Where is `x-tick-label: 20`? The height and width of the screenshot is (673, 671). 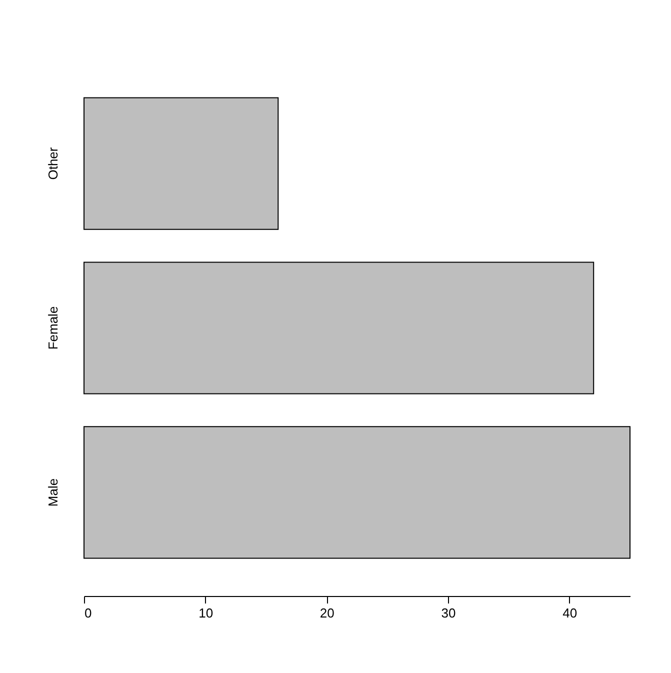
x-tick-label: 20 is located at coordinates (327, 613).